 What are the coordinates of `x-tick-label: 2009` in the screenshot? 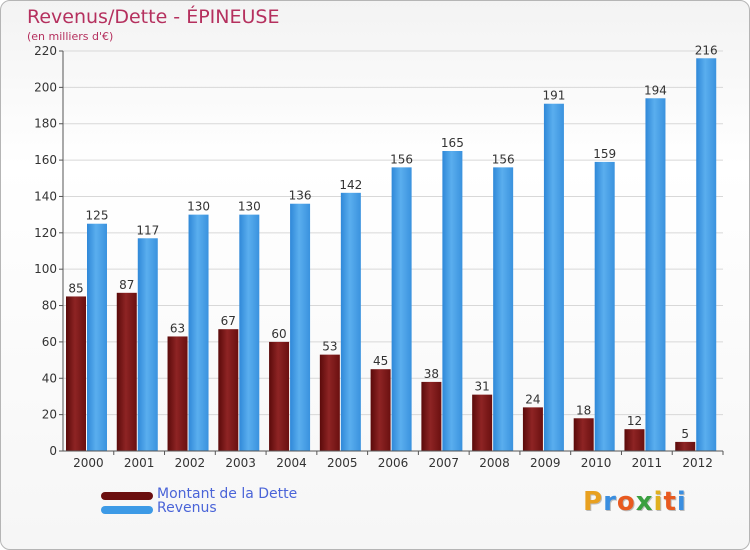 It's located at (545, 463).